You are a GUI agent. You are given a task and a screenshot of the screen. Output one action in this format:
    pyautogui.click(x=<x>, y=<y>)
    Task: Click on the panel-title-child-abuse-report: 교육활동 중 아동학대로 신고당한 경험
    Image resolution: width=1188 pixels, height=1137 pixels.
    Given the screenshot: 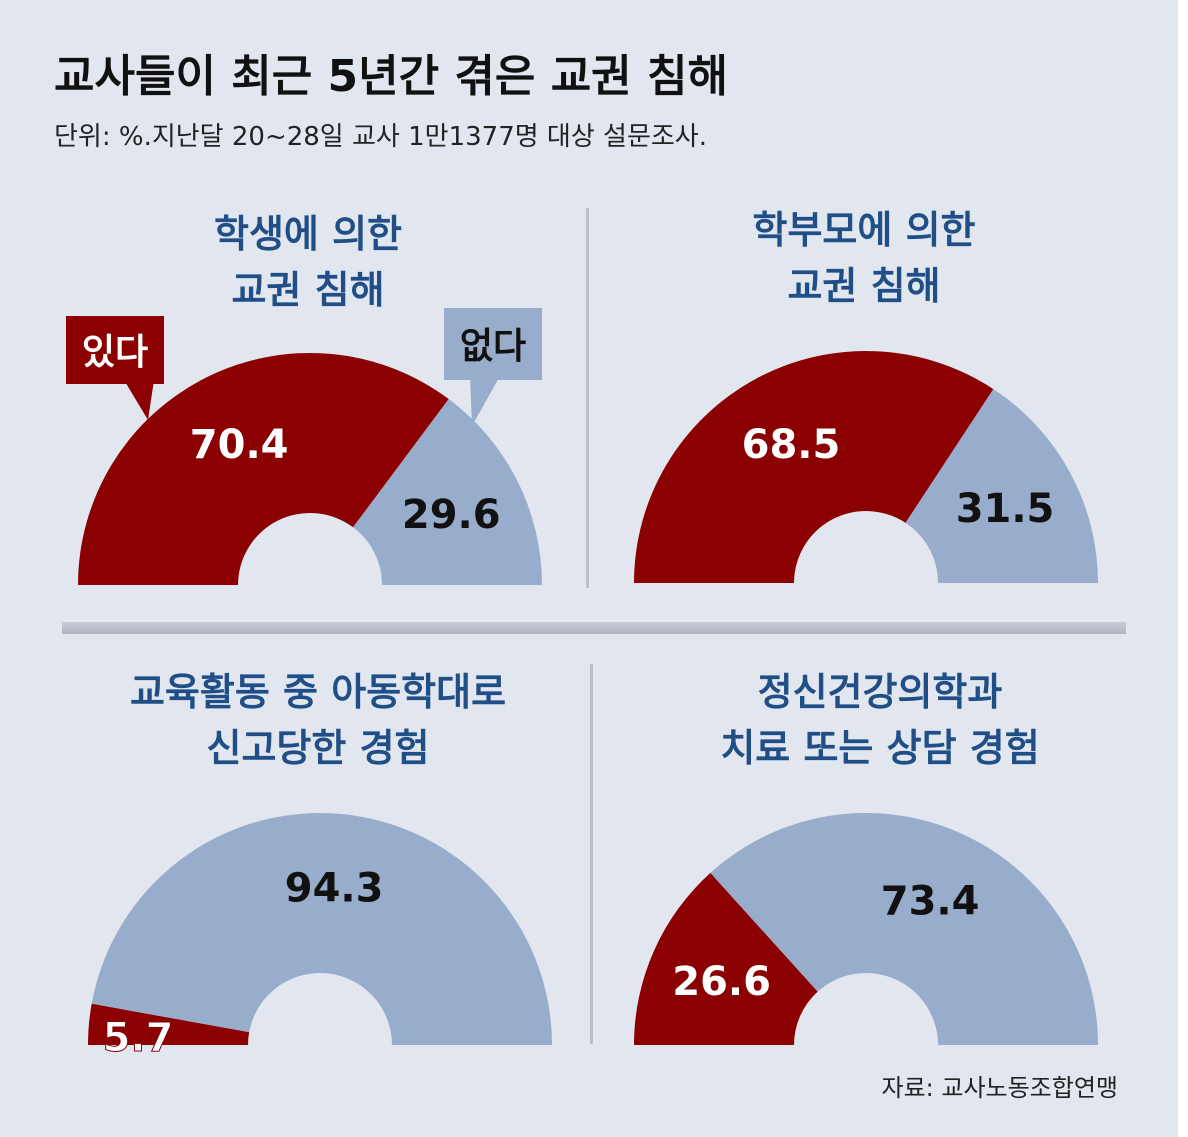 What is the action you would take?
    pyautogui.click(x=318, y=720)
    